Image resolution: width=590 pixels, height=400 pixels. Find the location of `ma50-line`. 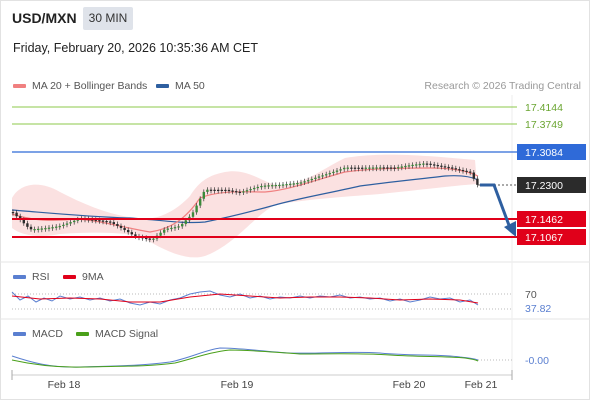

ma50-line is located at coordinates (245, 199).